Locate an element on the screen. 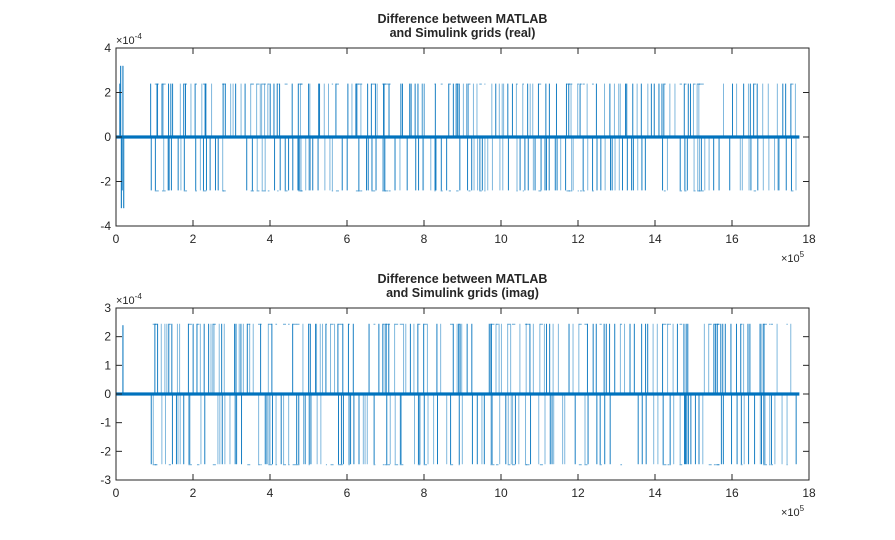 This screenshot has height=540, width=895. x-exponent-base: ×10 is located at coordinates (790, 259).